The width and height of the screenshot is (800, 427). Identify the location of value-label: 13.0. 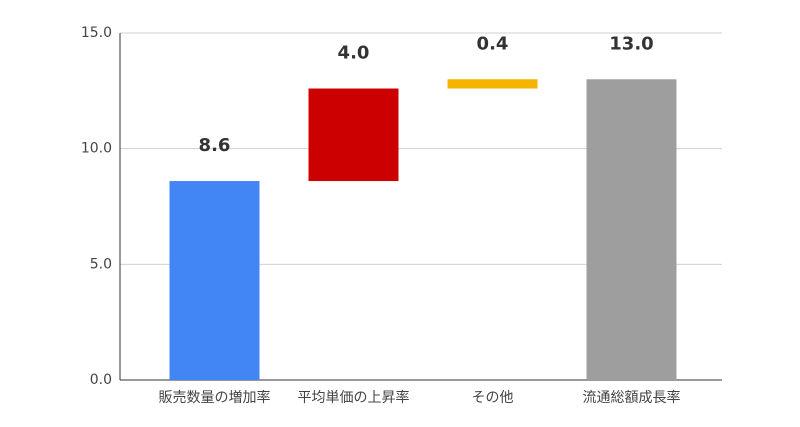
(631, 43).